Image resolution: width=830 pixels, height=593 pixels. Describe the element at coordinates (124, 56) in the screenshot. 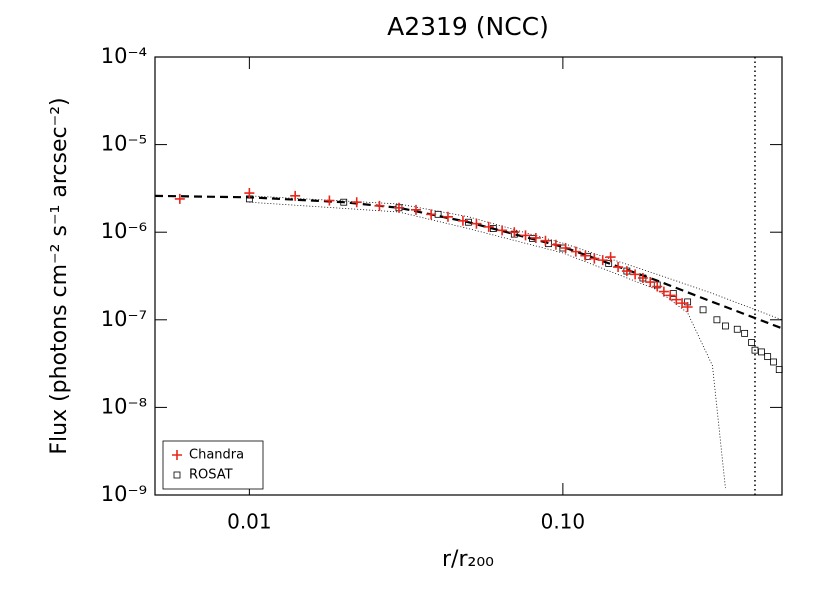

I see `y-tick-label: 10⁻⁴` at that location.